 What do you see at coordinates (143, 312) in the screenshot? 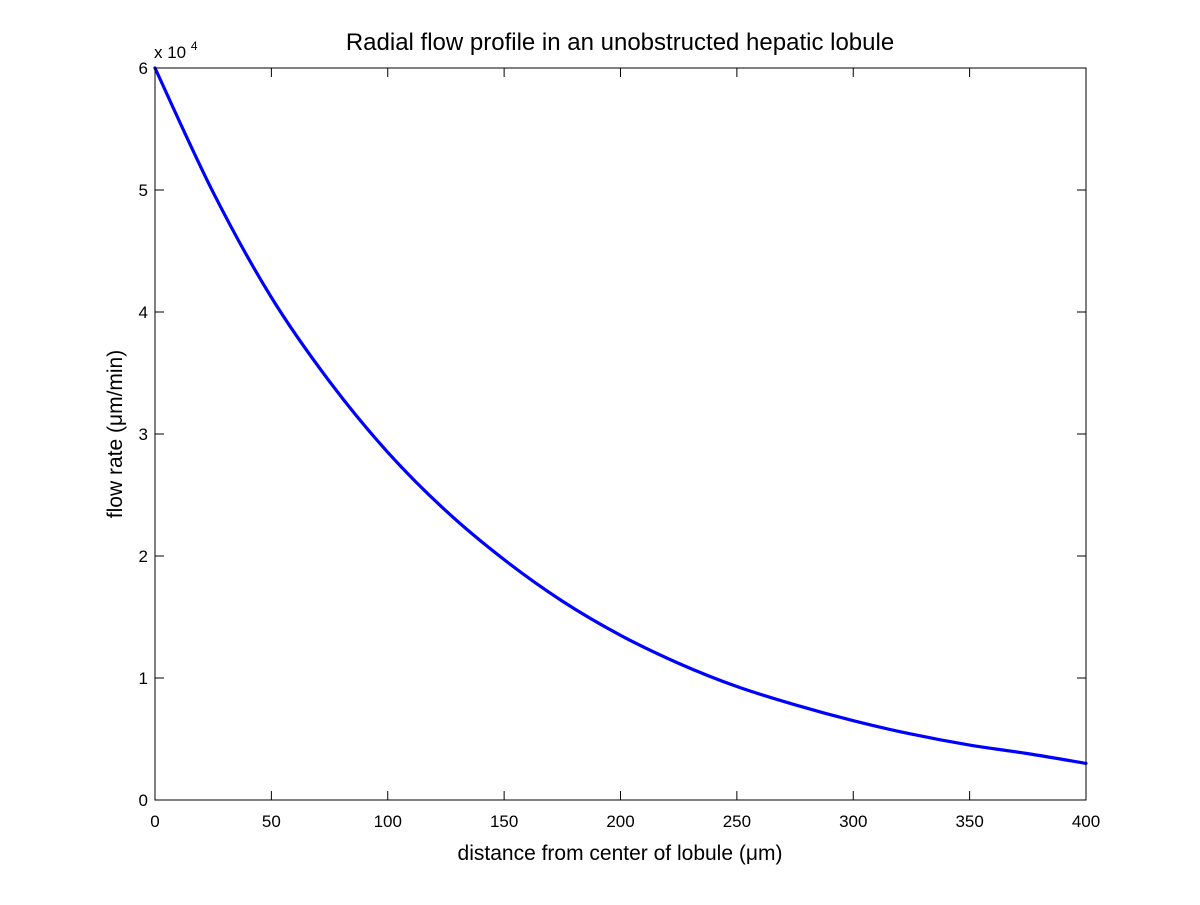
I see `y-tick-label: 4` at bounding box center [143, 312].